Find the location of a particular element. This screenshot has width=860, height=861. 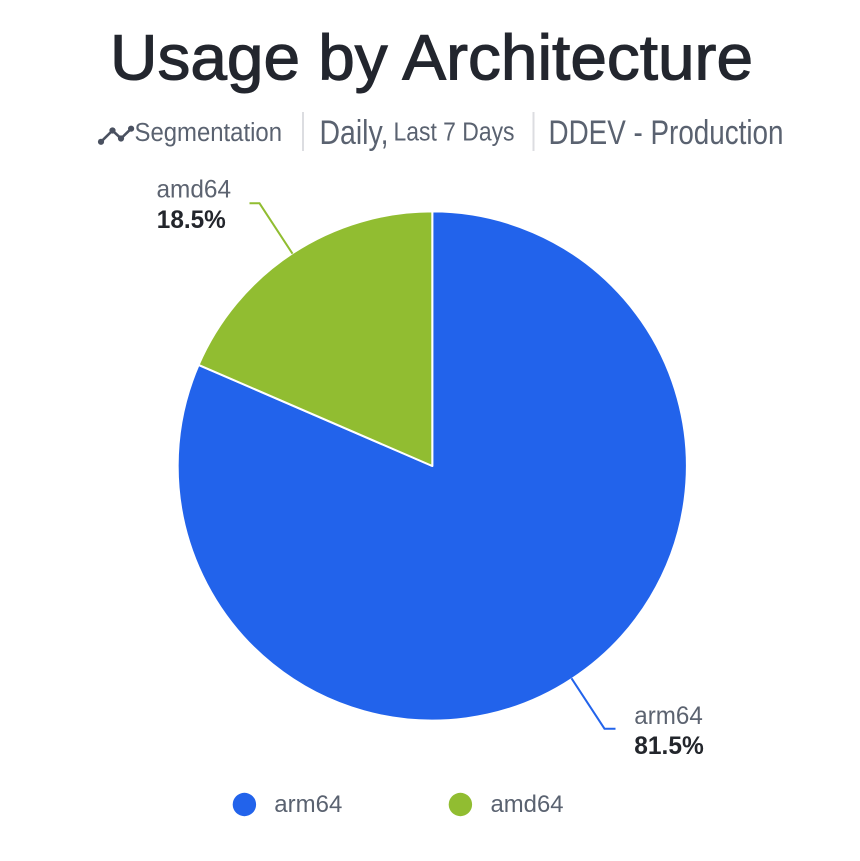

svg-text: Usage by Architecture is located at coordinates (431, 57).